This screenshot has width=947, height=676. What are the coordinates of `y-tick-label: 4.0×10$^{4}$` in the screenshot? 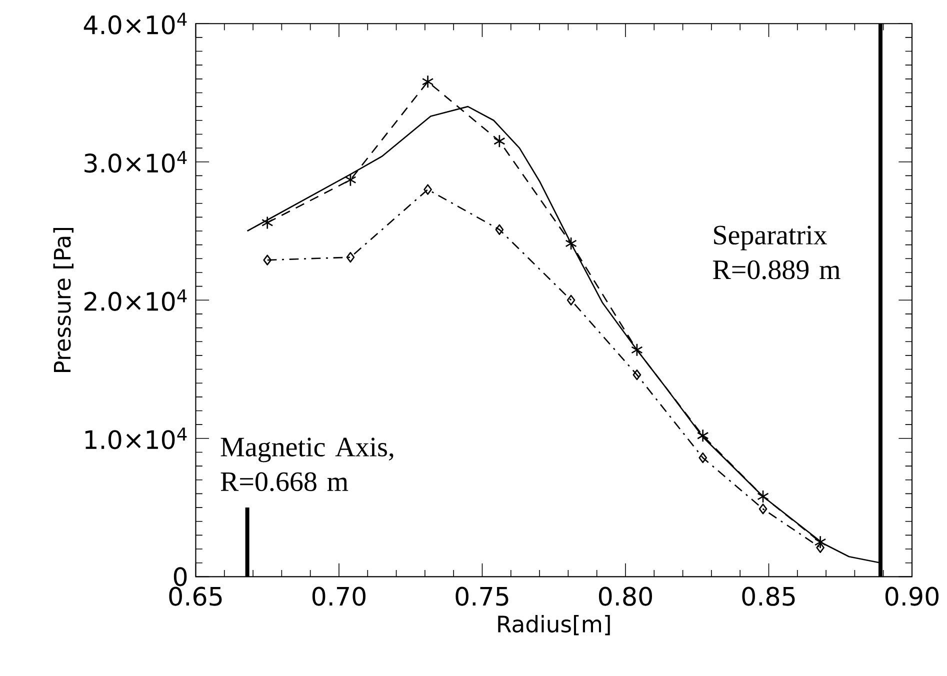 It's located at (135, 23).